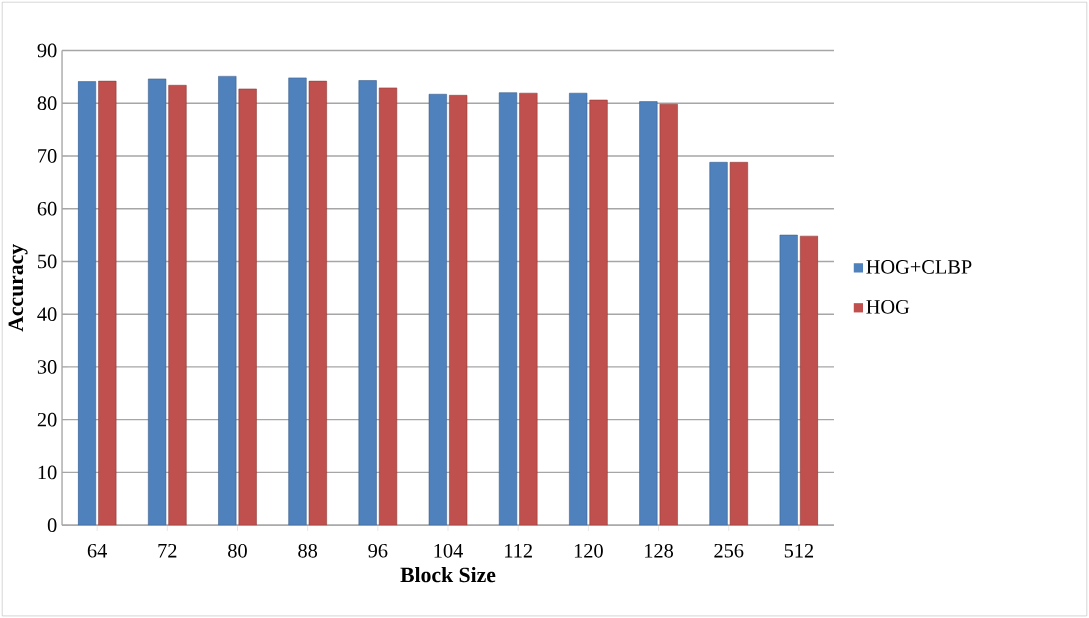  Describe the element at coordinates (97, 550) in the screenshot. I see `x-tick-label: 64` at that location.